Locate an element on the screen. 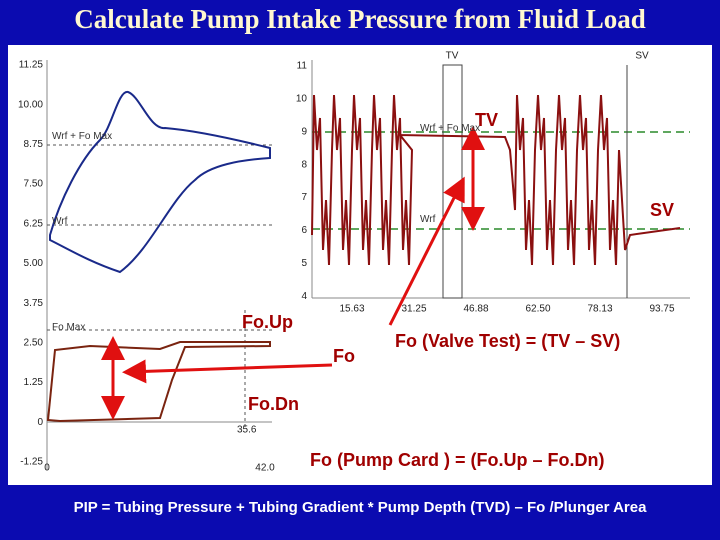 This screenshot has height=540, width=720. x-tick-label: 31.25 is located at coordinates (413, 309).